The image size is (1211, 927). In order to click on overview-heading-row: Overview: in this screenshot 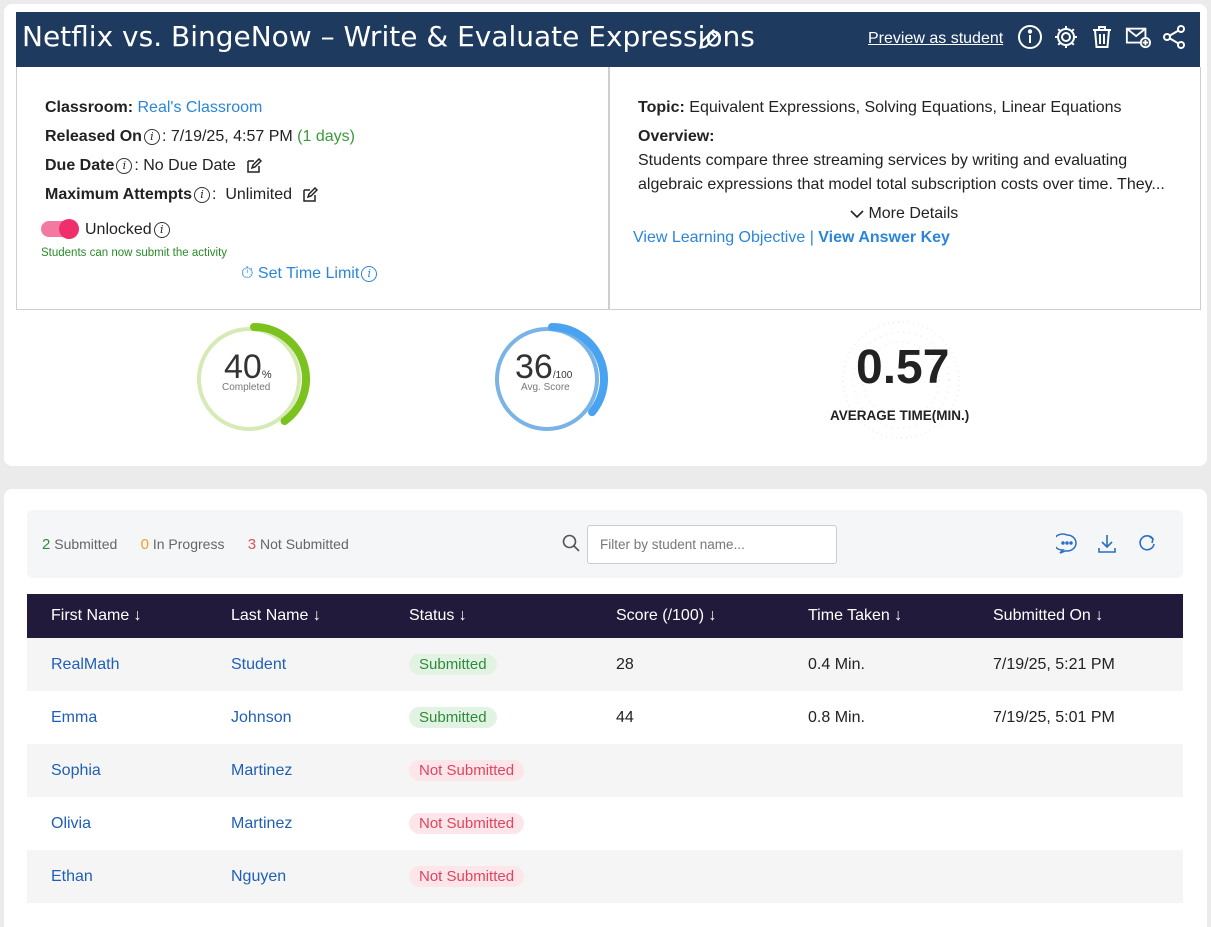, I will do `click(676, 137)`.